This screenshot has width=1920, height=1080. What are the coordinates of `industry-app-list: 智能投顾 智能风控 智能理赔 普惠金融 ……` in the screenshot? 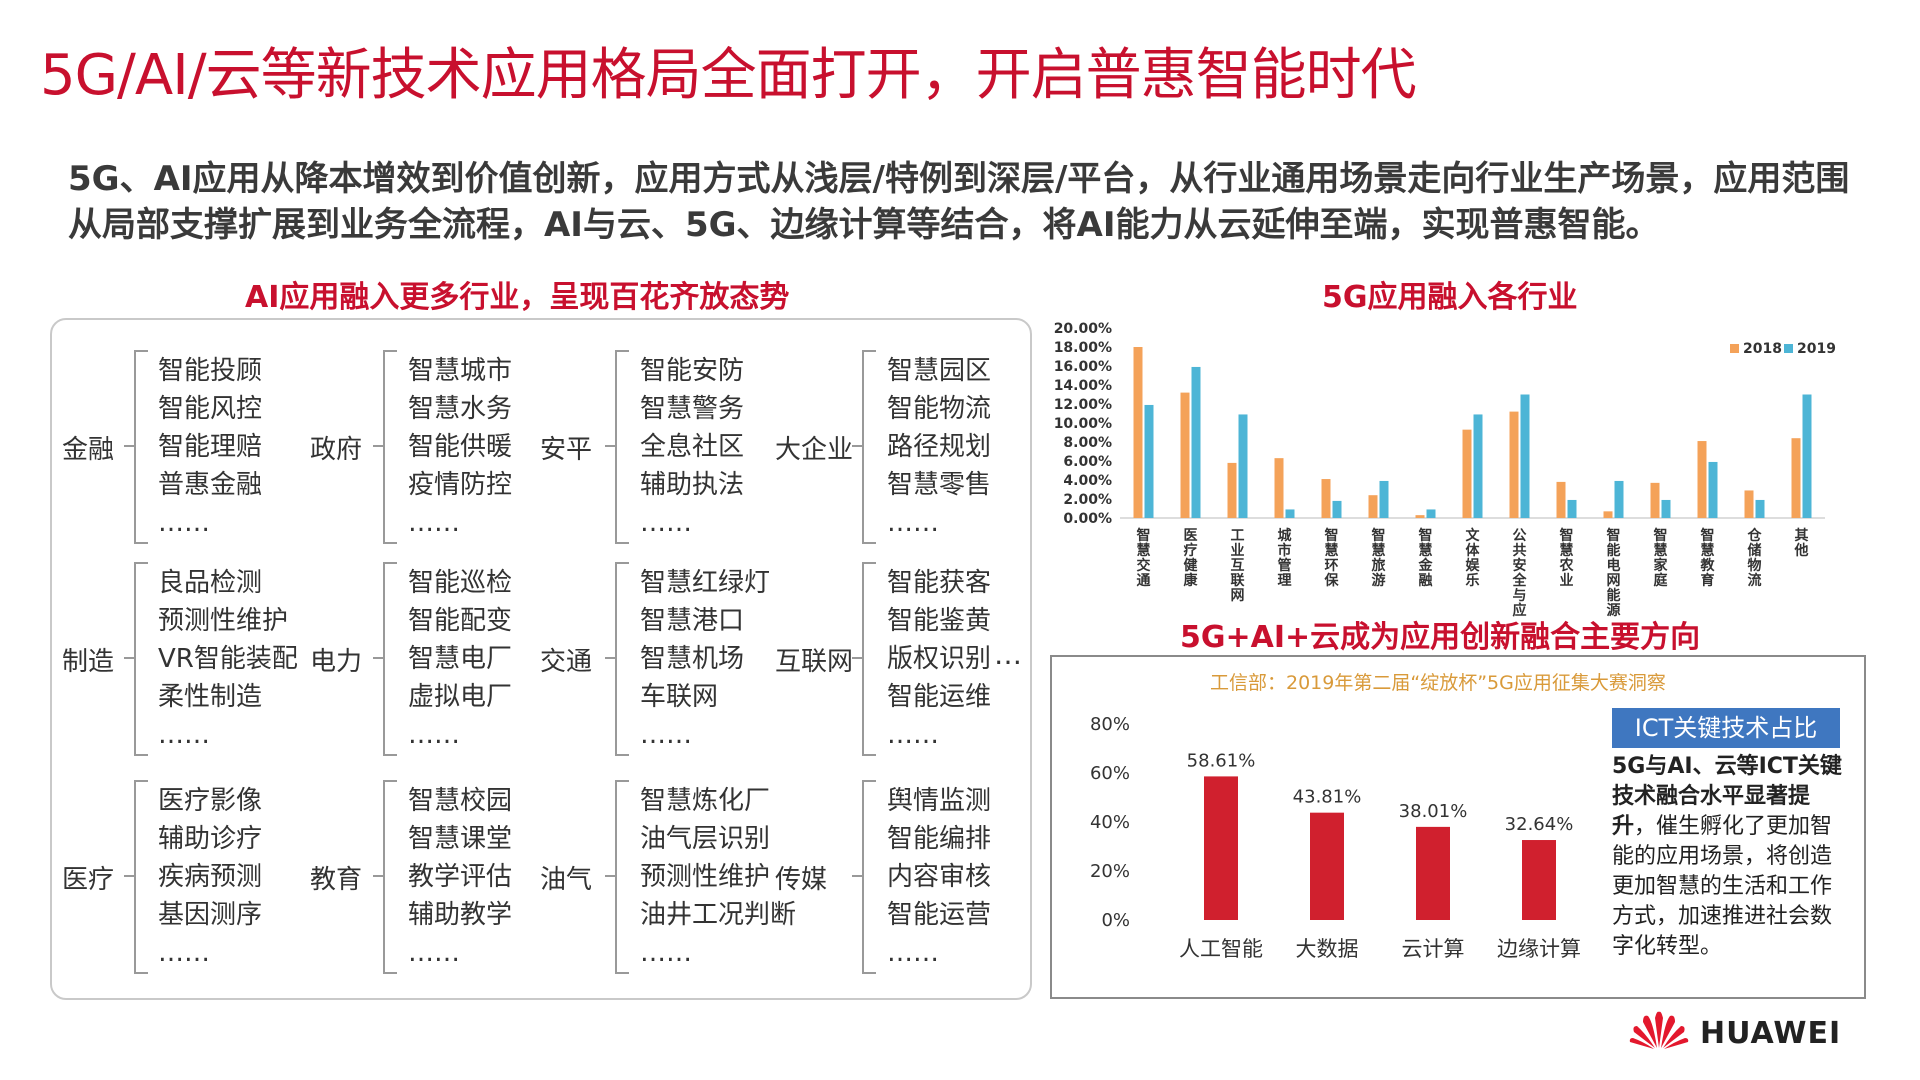 It's located at (210, 447).